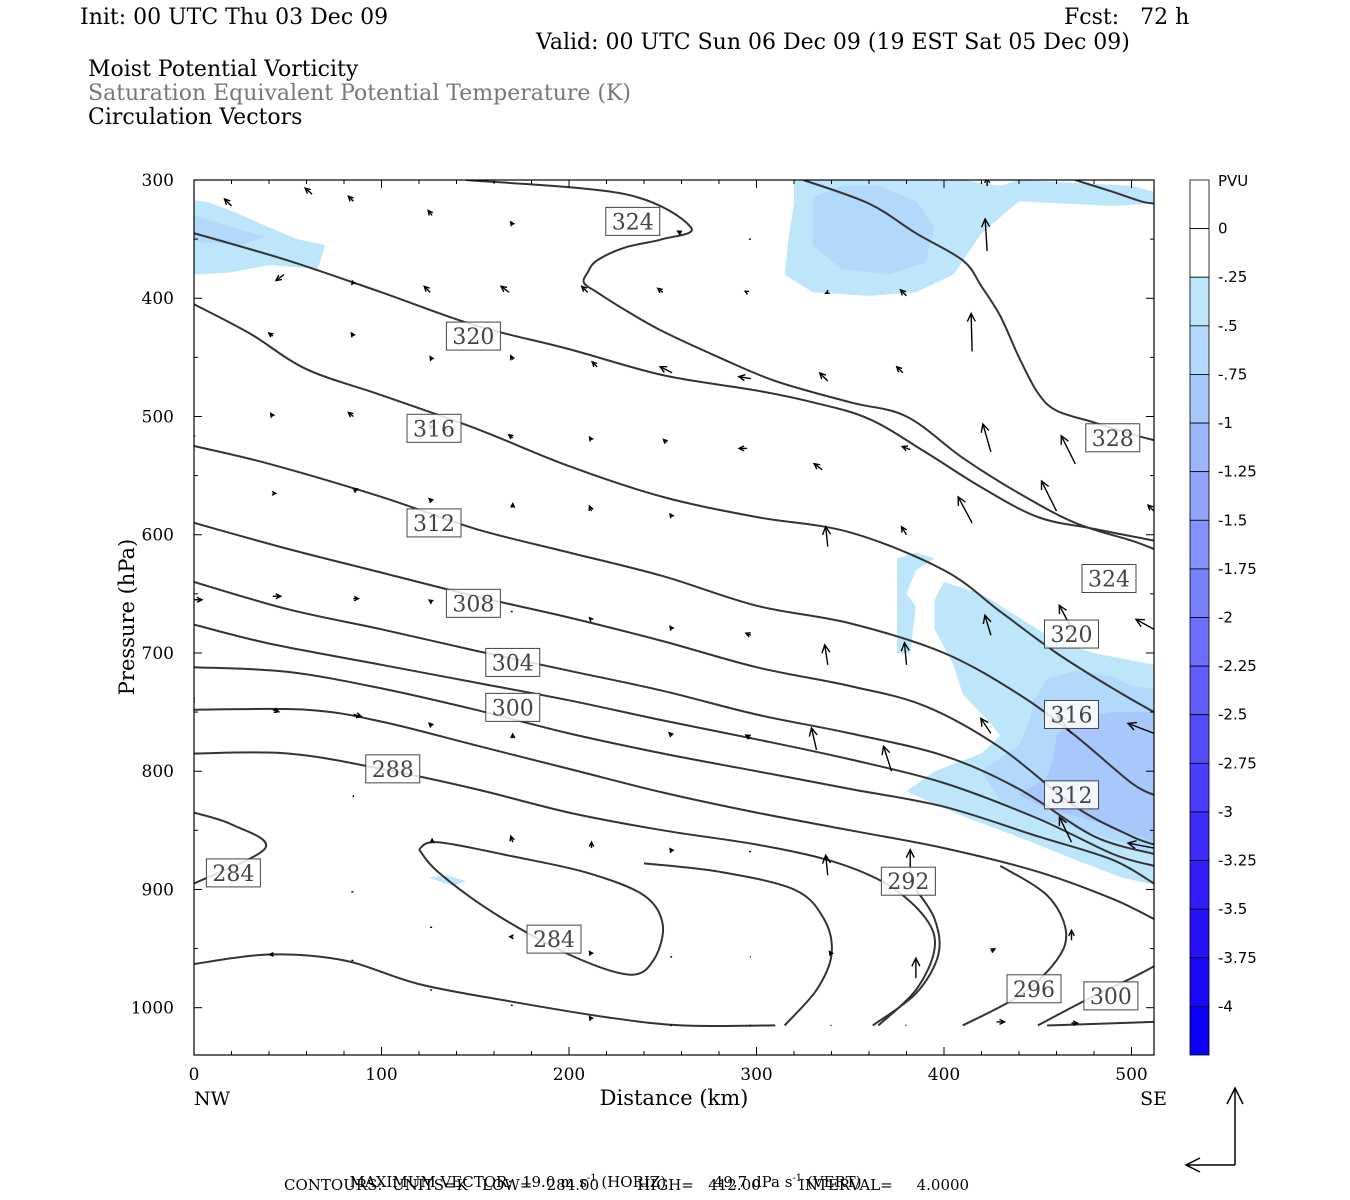 The image size is (1350, 1200). I want to click on svg-text: 288, so click(393, 770).